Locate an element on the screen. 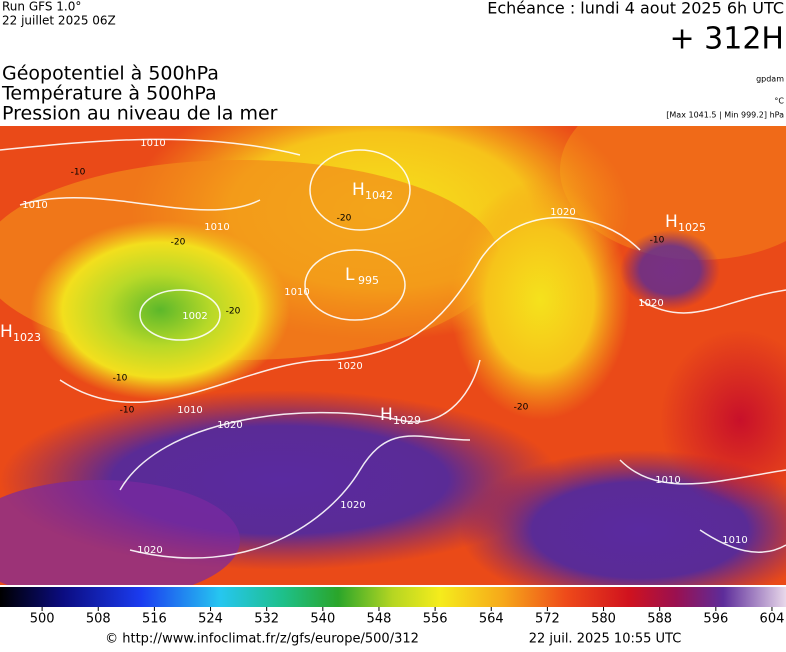 The height and width of the screenshot is (652, 786). field: Géopotentiel à 500hPa is located at coordinates (110, 74).